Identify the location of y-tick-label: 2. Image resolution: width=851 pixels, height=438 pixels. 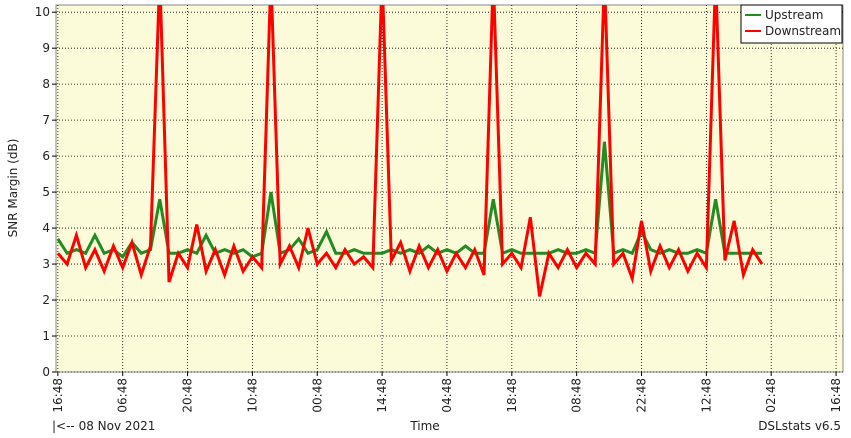
(46, 300).